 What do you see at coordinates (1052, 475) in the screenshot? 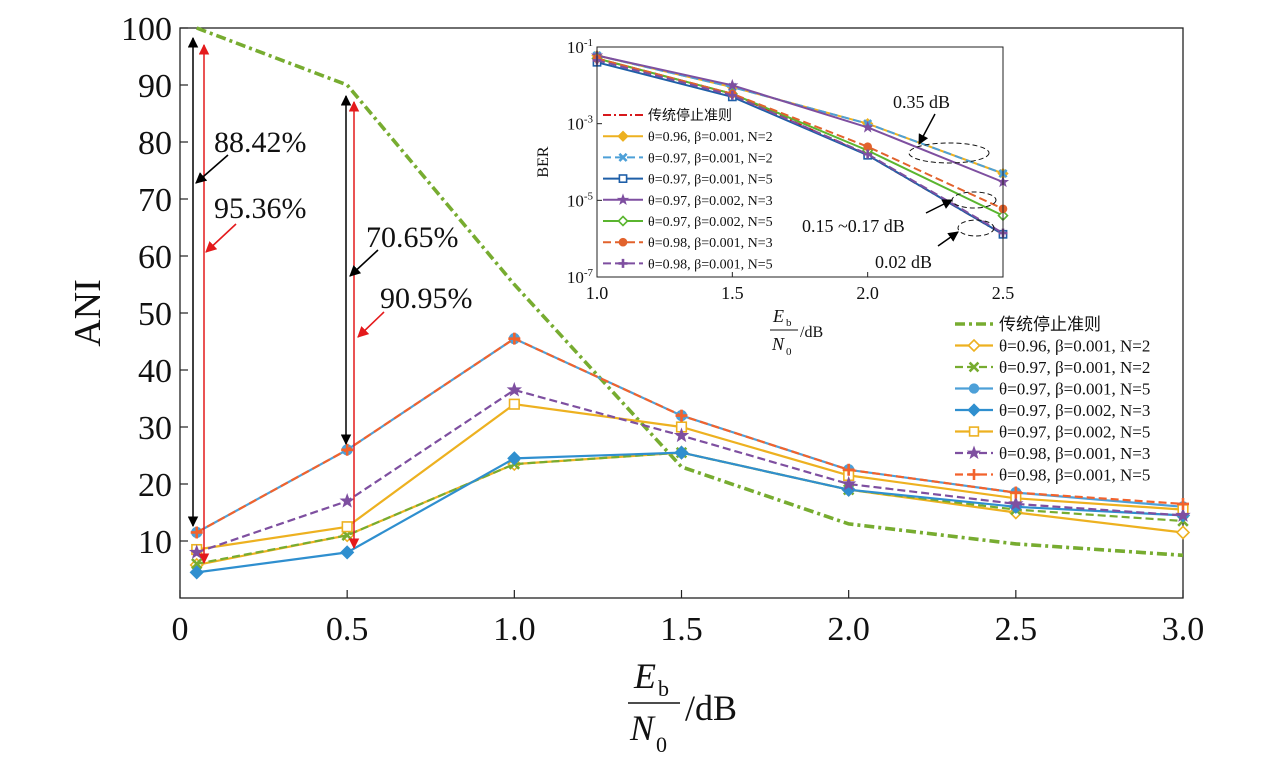
I see `main-legend-item: θ=0.98, β=0.001, N=5` at bounding box center [1052, 475].